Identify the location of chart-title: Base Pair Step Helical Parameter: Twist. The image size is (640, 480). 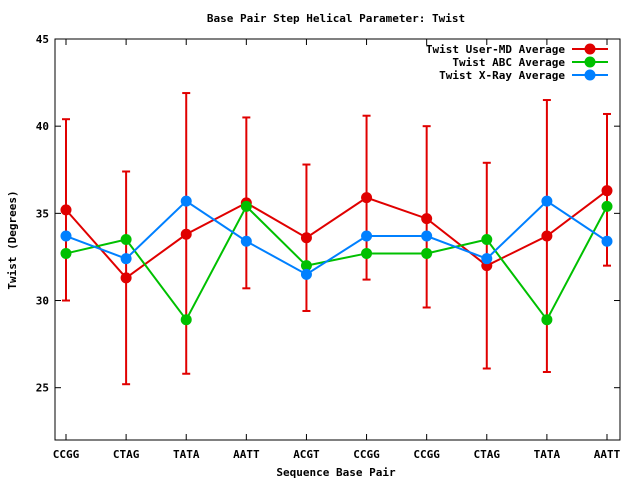
(336, 18).